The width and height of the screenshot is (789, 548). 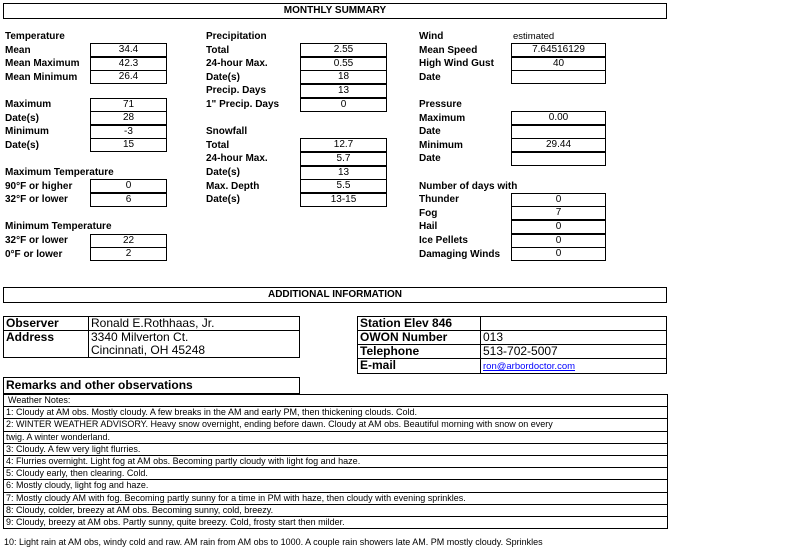 What do you see at coordinates (128, 50) in the screenshot?
I see `field-value: 34.4` at bounding box center [128, 50].